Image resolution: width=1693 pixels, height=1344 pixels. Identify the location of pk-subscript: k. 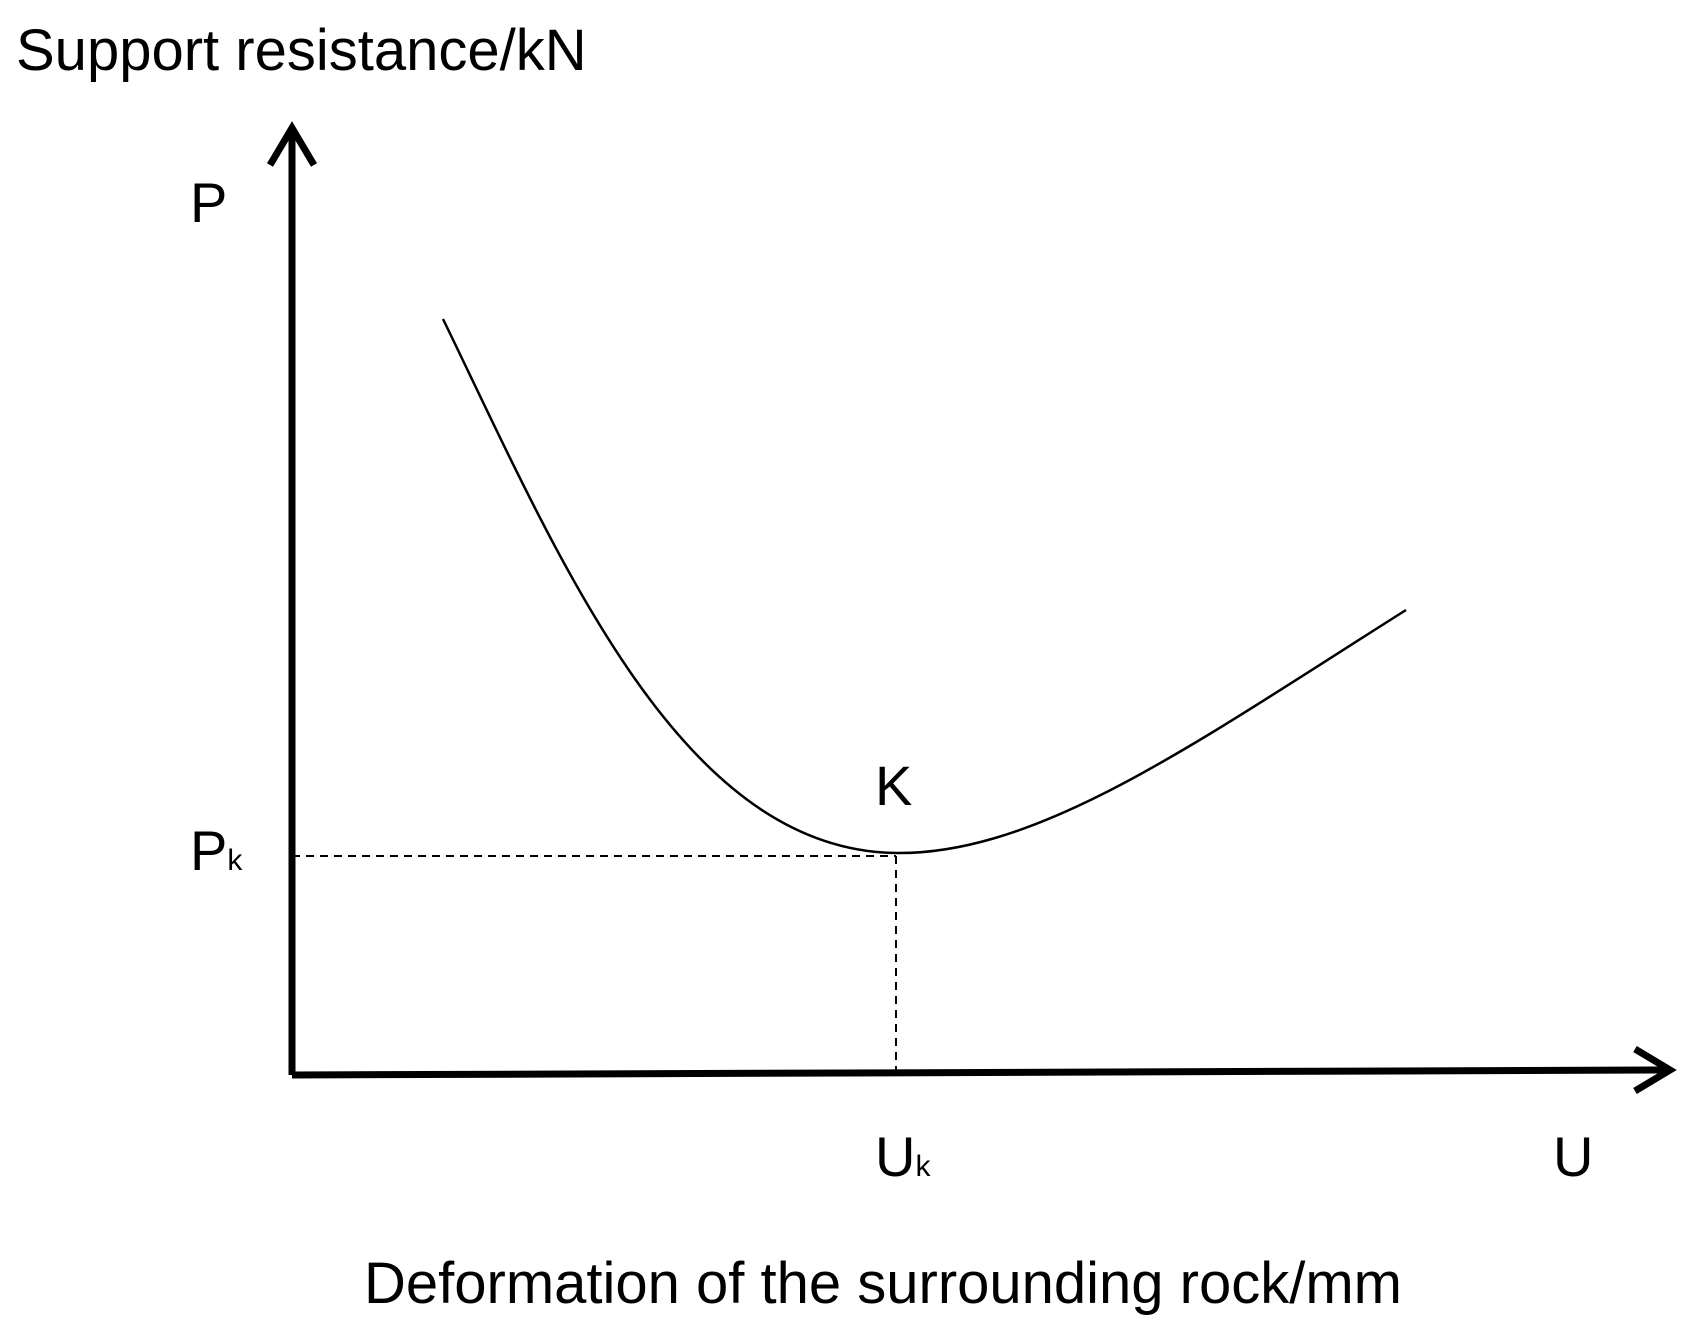
(235, 860).